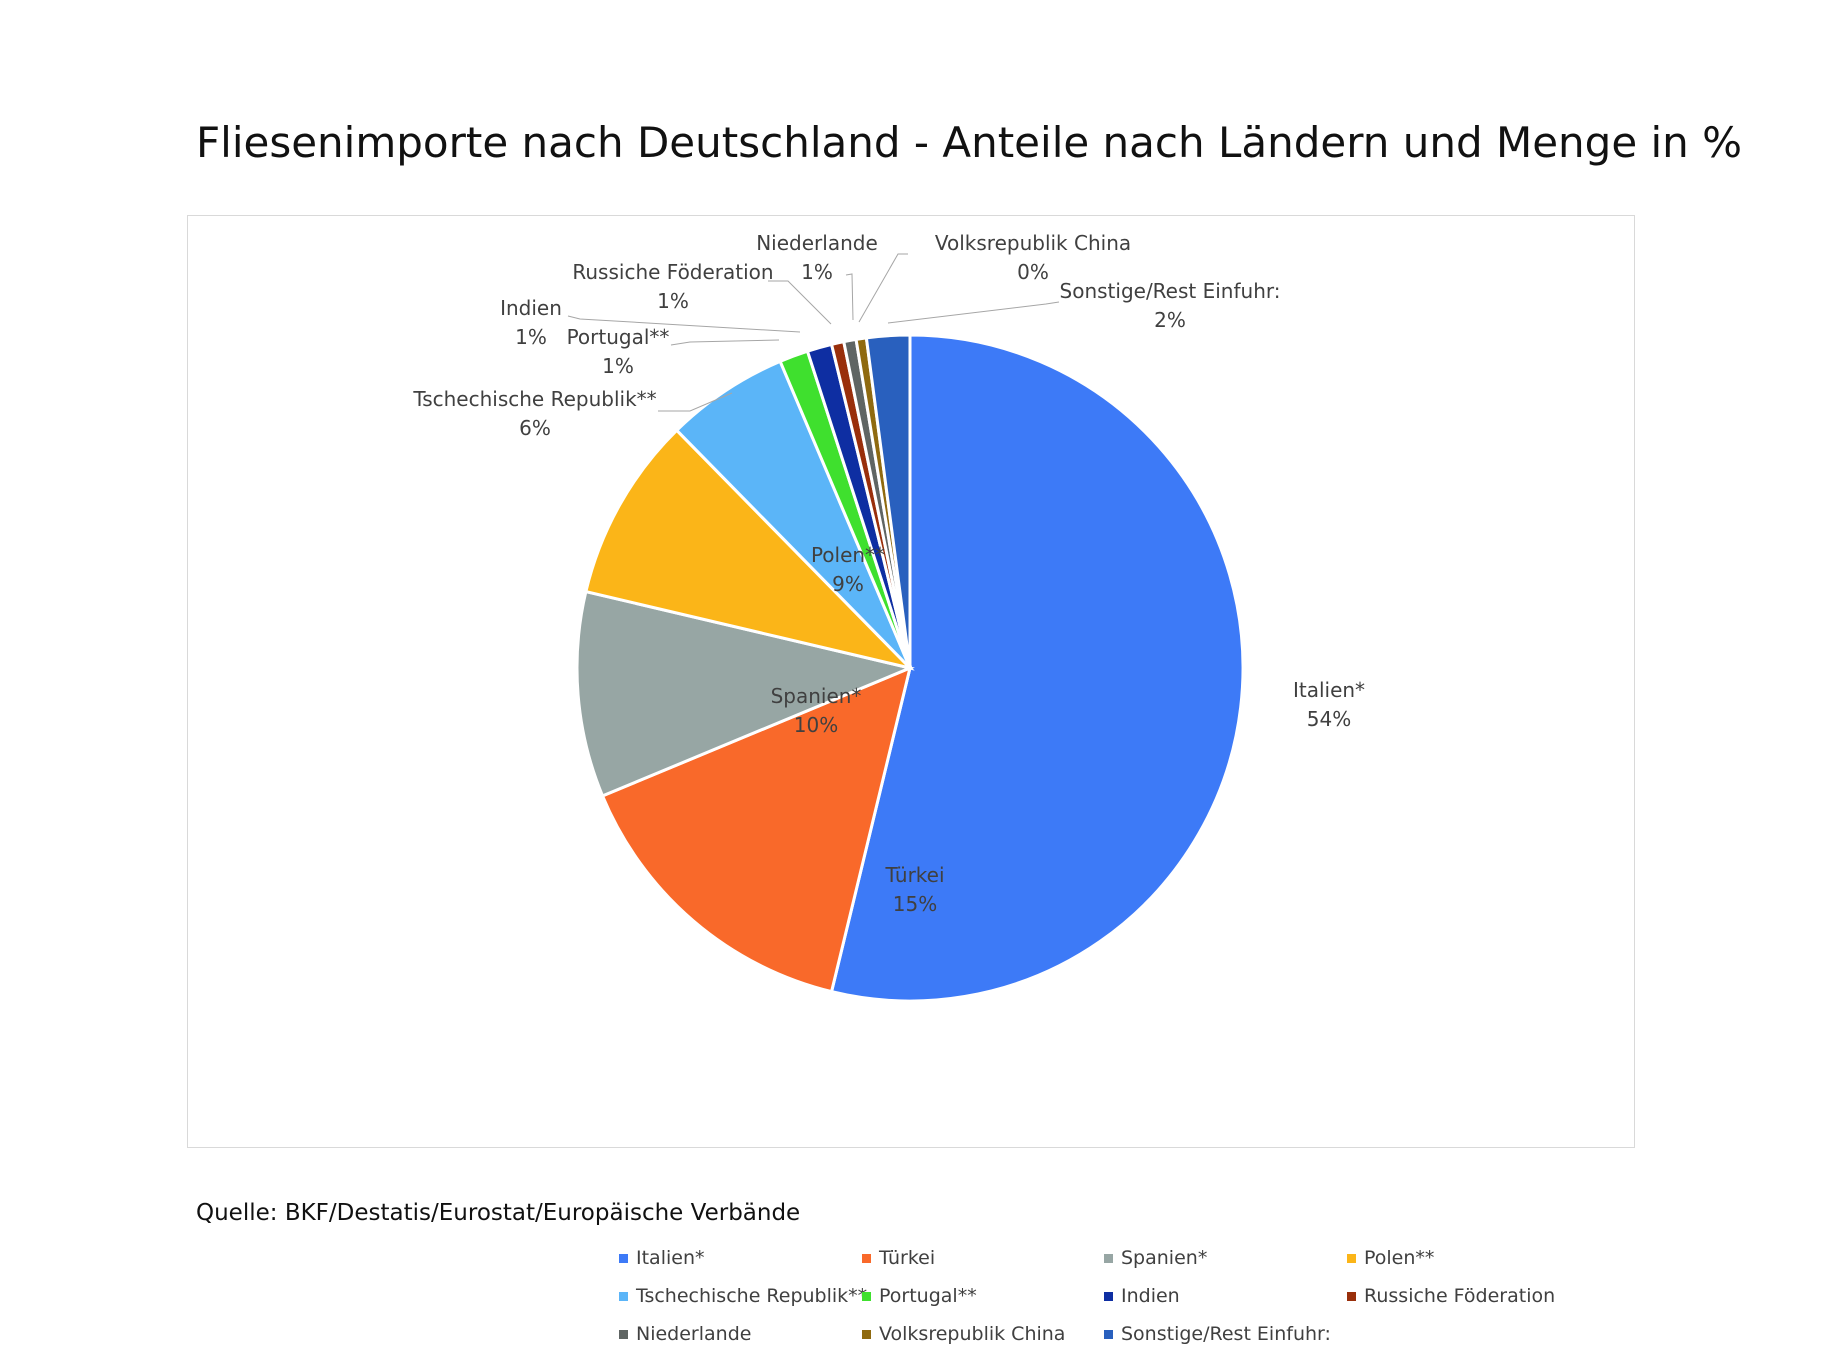  Describe the element at coordinates (618, 351) in the screenshot. I see `callout-label-6: Portugal** 1%` at that location.